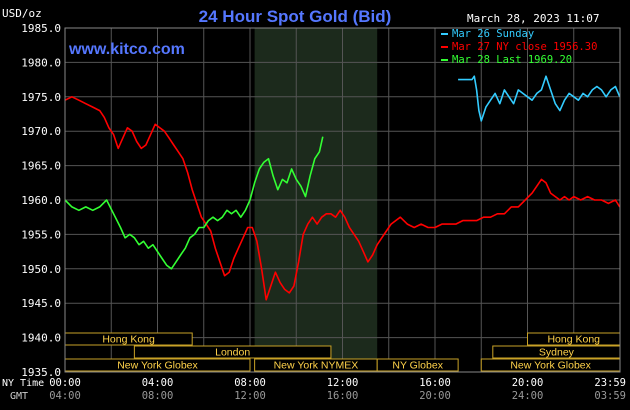 This screenshot has width=630, height=410. Describe the element at coordinates (19, 396) in the screenshot. I see `gmt-row-label: GMT` at that location.